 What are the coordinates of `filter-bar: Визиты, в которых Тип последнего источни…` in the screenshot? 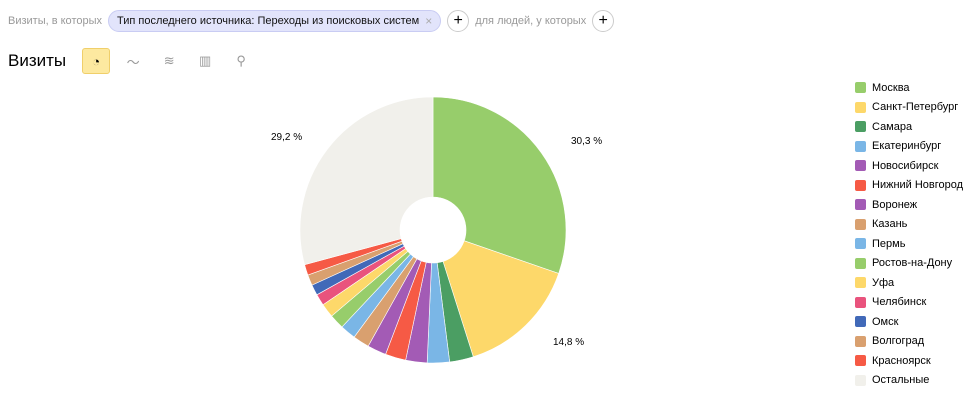 It's located at (311, 21).